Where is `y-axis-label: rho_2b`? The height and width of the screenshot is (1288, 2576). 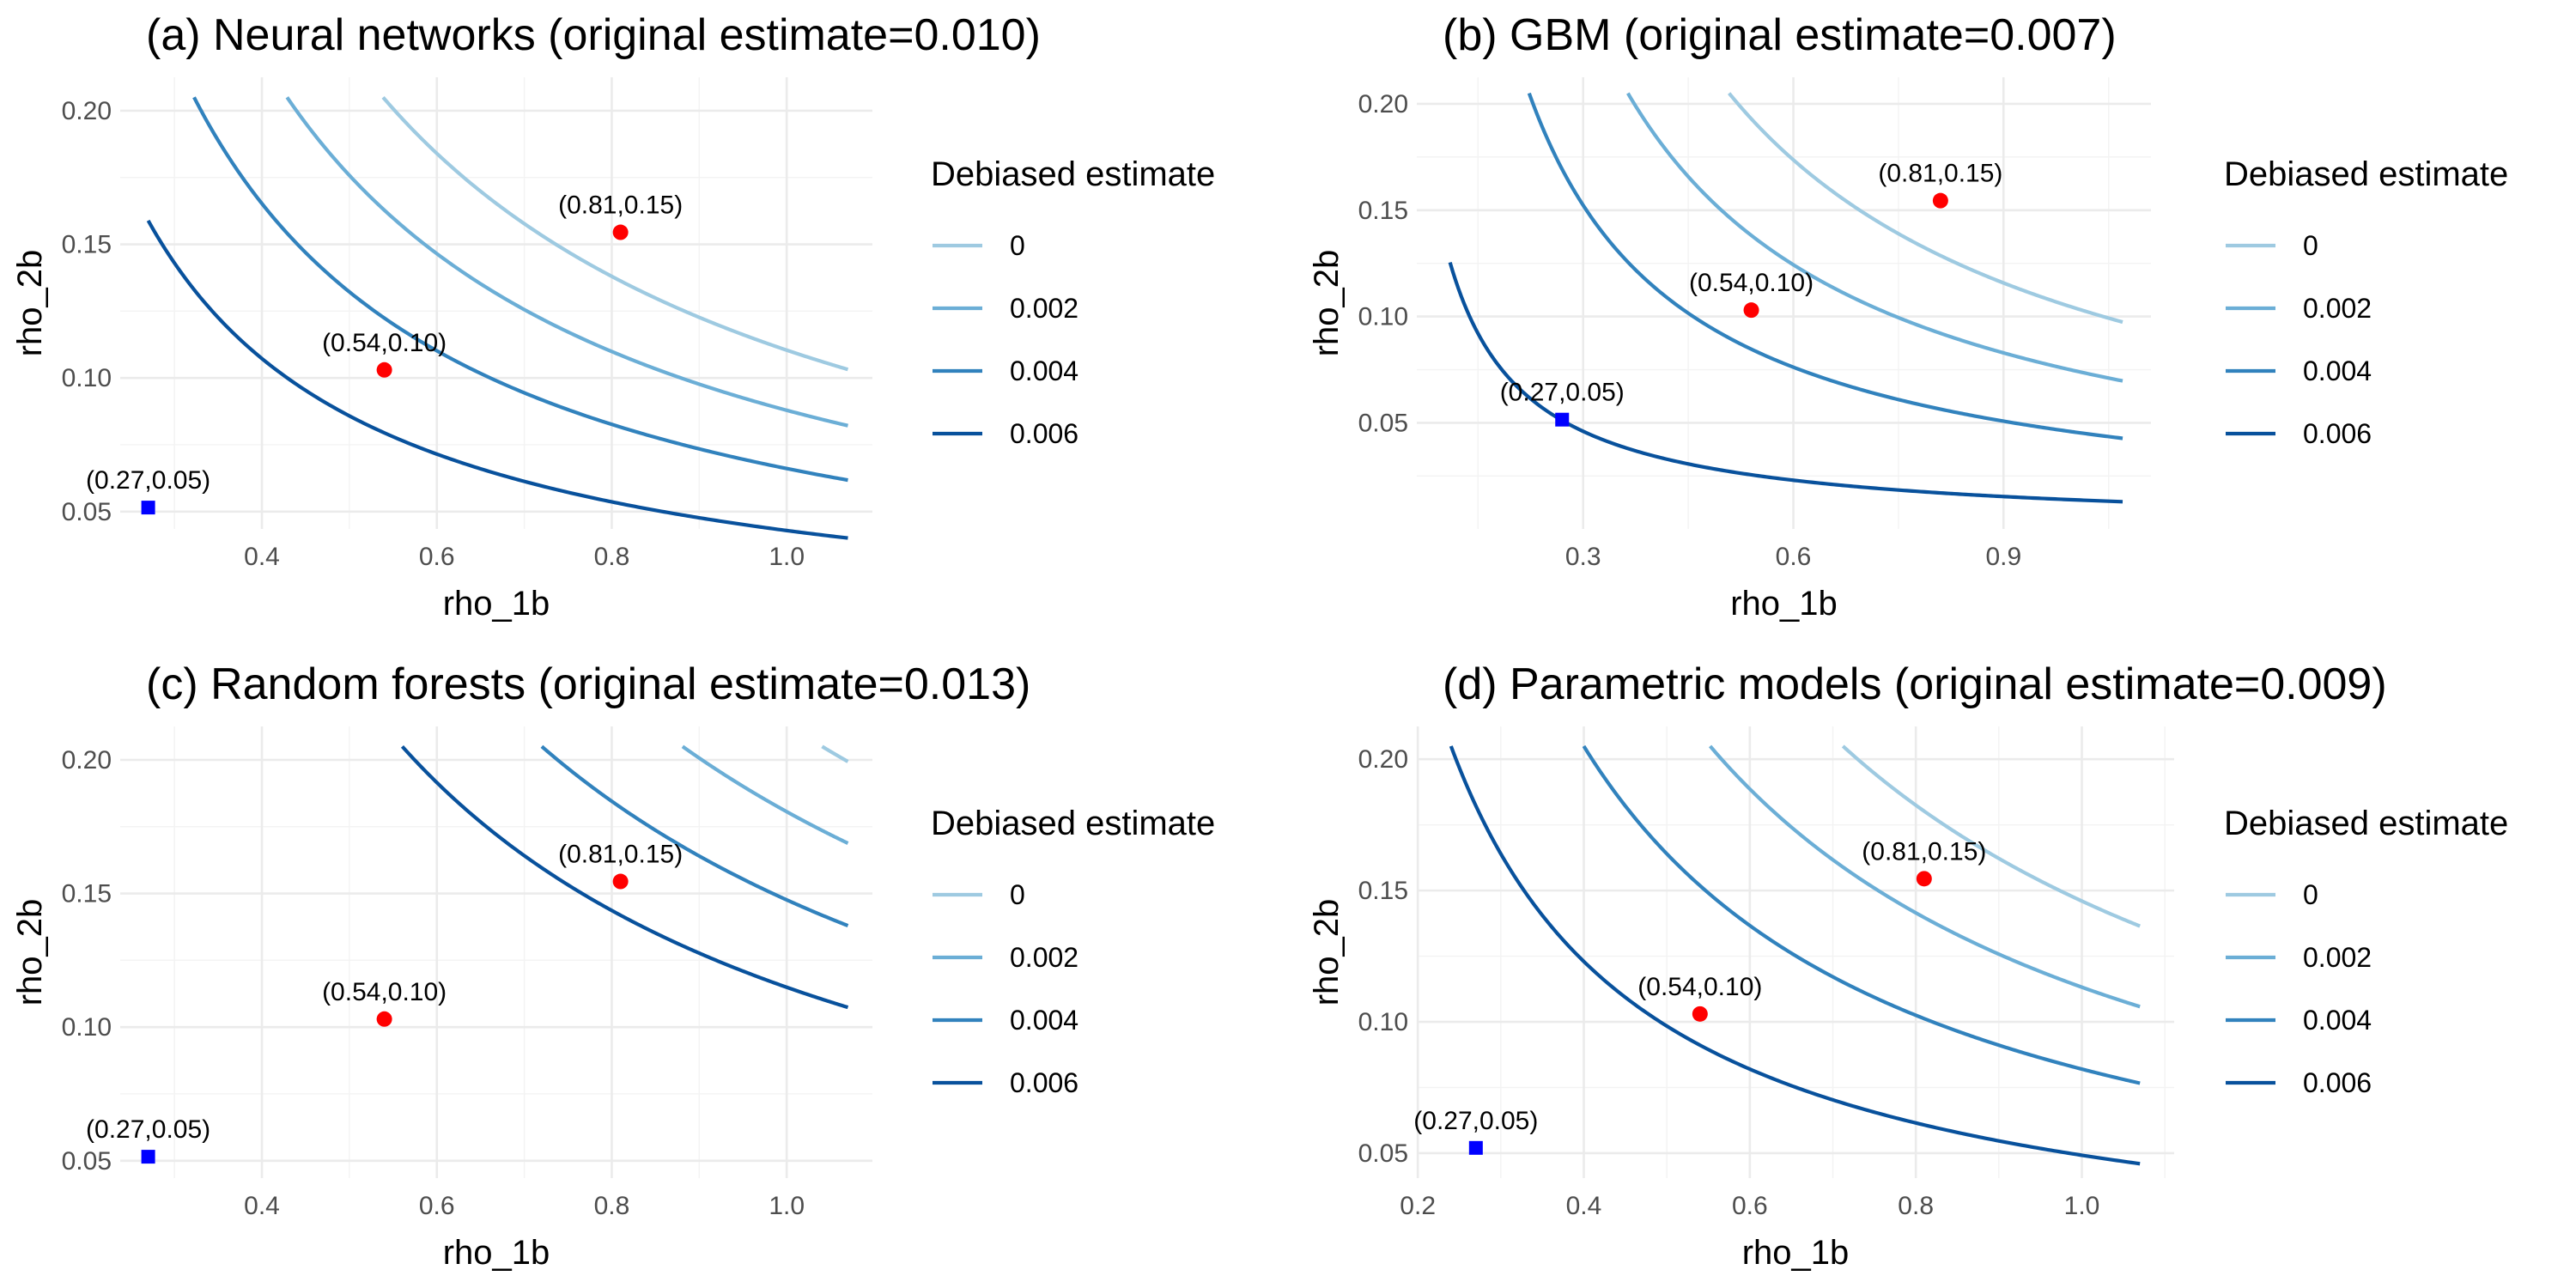 y-axis-label: rho_2b is located at coordinates (30, 303).